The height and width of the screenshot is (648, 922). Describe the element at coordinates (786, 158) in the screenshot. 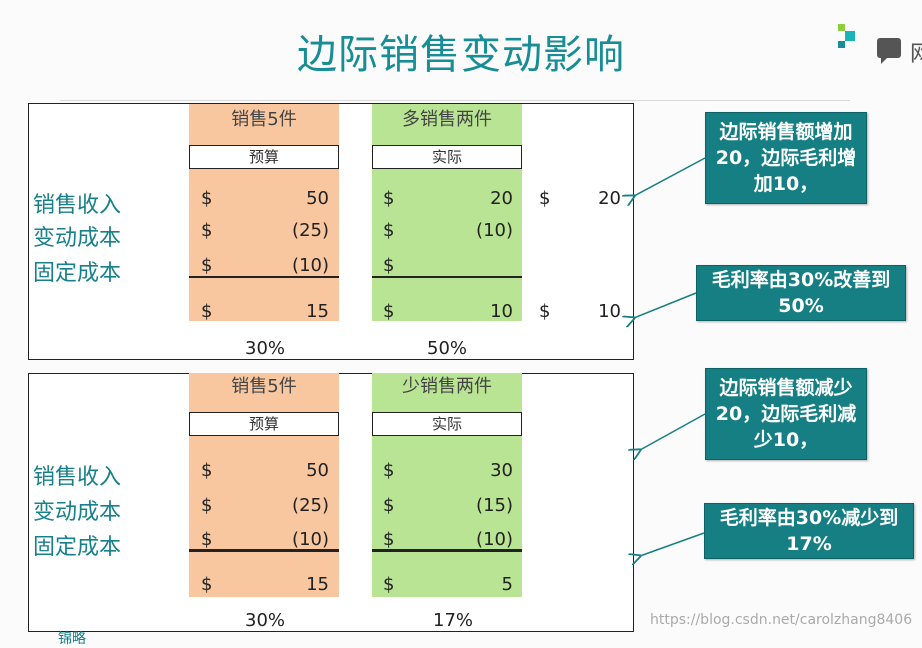

I see `callout-sales-increase: 边际销售额增加20，边际毛利增加10，` at that location.